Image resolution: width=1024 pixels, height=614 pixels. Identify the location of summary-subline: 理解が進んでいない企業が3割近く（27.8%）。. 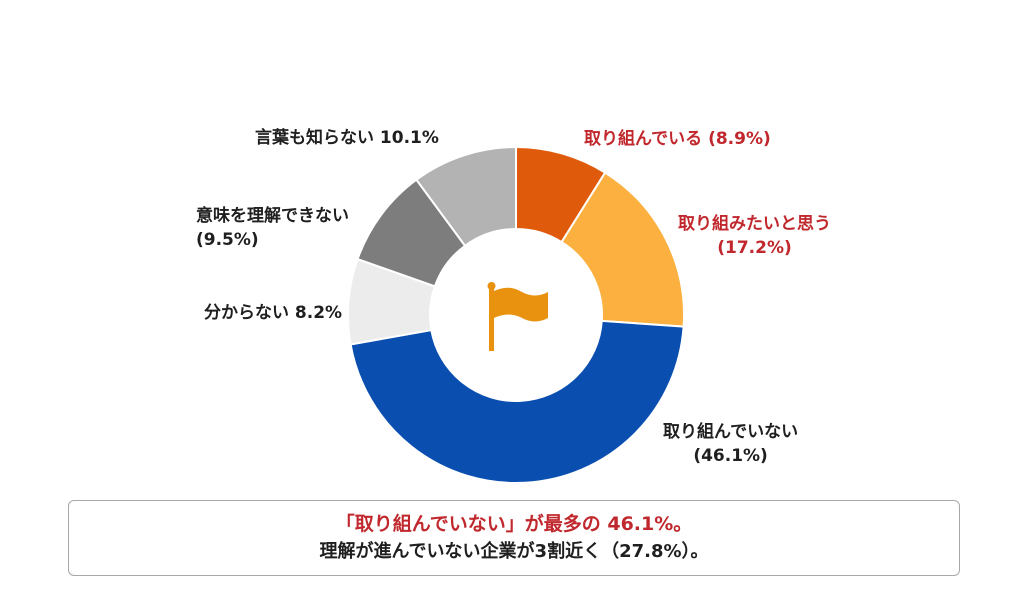
(514, 551).